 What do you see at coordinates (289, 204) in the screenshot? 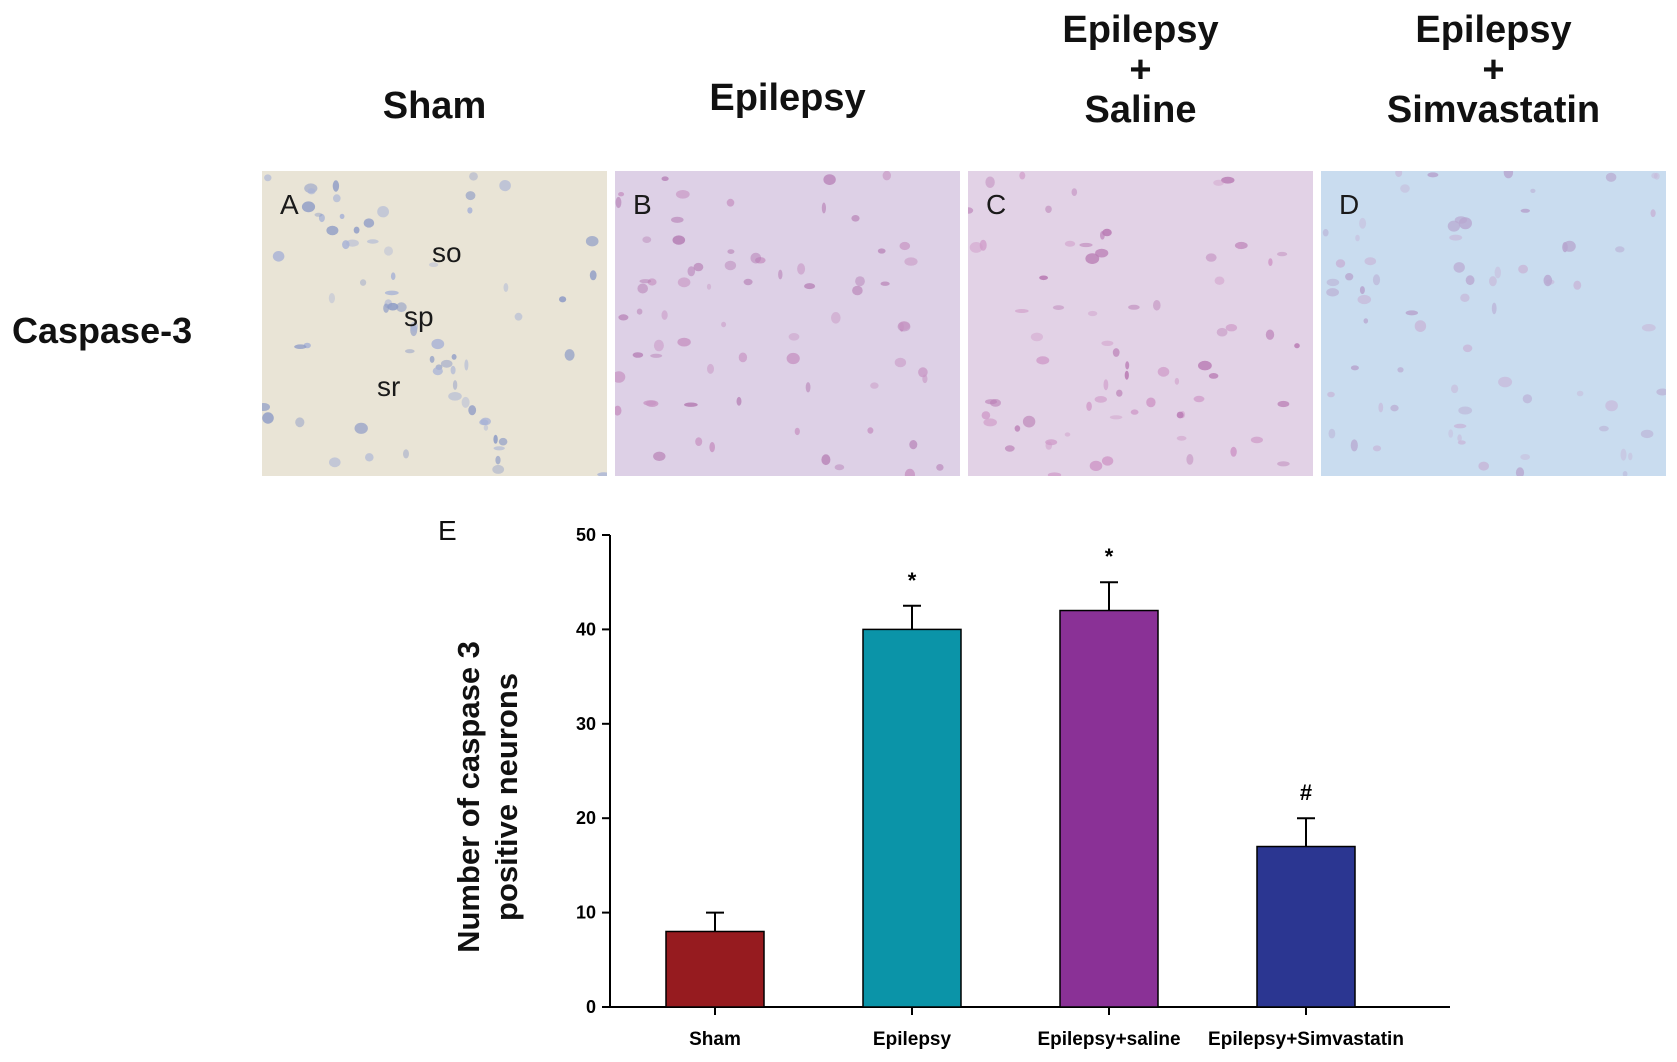
I see `panel-letter: A` at bounding box center [289, 204].